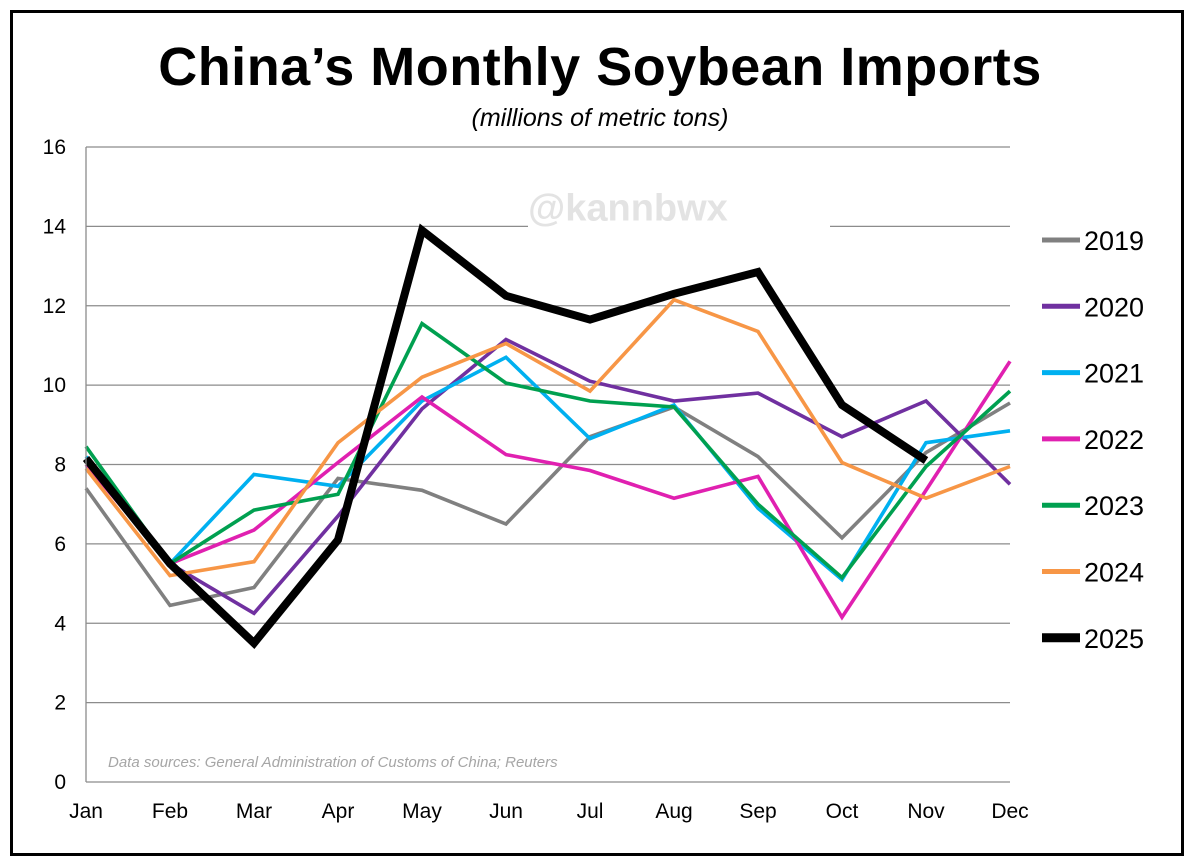 The image size is (1200, 865). What do you see at coordinates (1114, 506) in the screenshot?
I see `legend-label-2023: 2023` at bounding box center [1114, 506].